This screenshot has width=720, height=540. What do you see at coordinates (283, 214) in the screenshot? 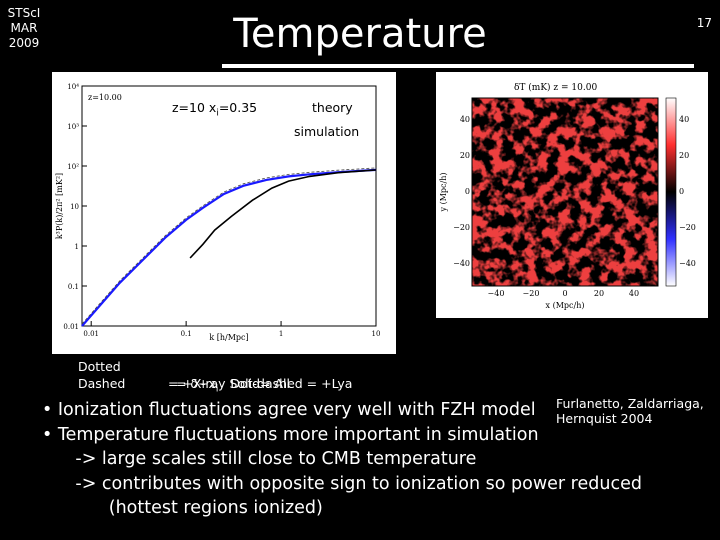
I see `simulation-curve` at bounding box center [283, 214].